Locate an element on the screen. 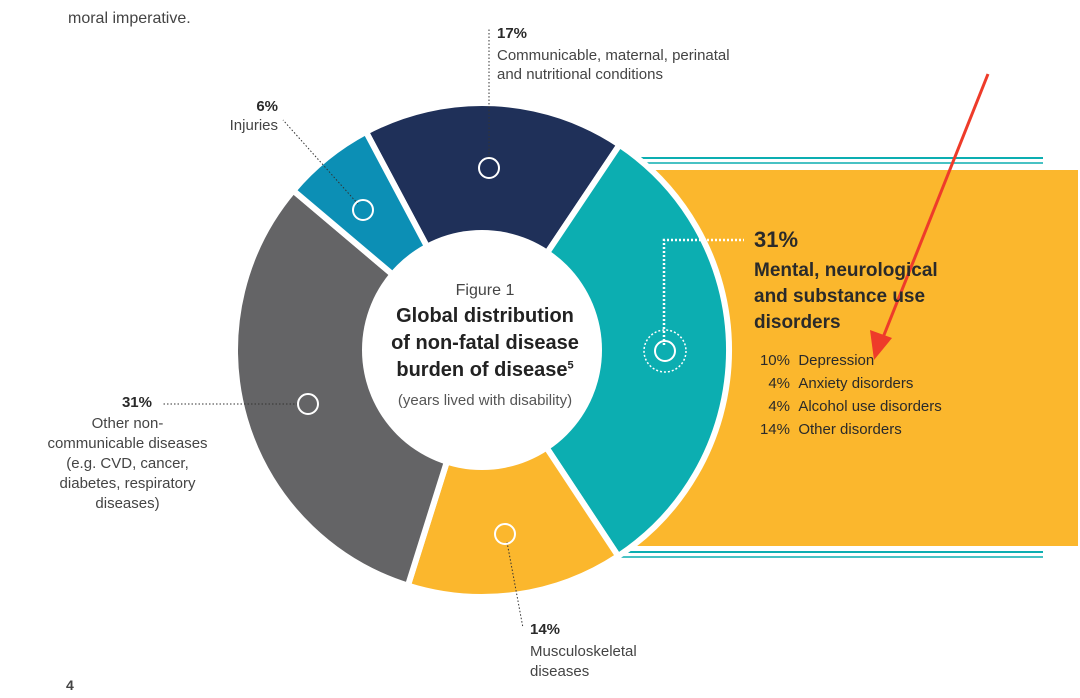  breakdown-label: Alcohol use disorders is located at coordinates (870, 406).